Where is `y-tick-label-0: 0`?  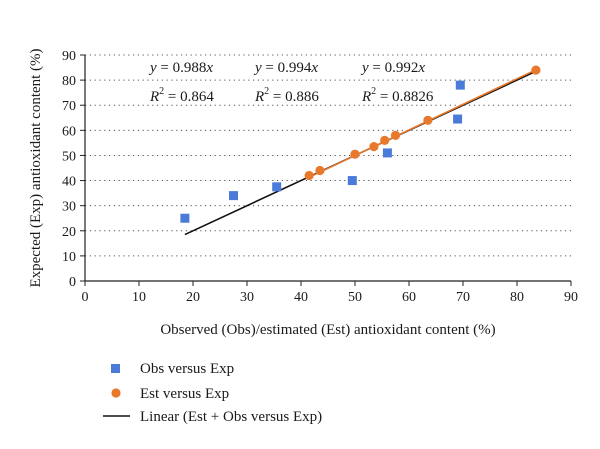
y-tick-label-0: 0 is located at coordinates (72, 282).